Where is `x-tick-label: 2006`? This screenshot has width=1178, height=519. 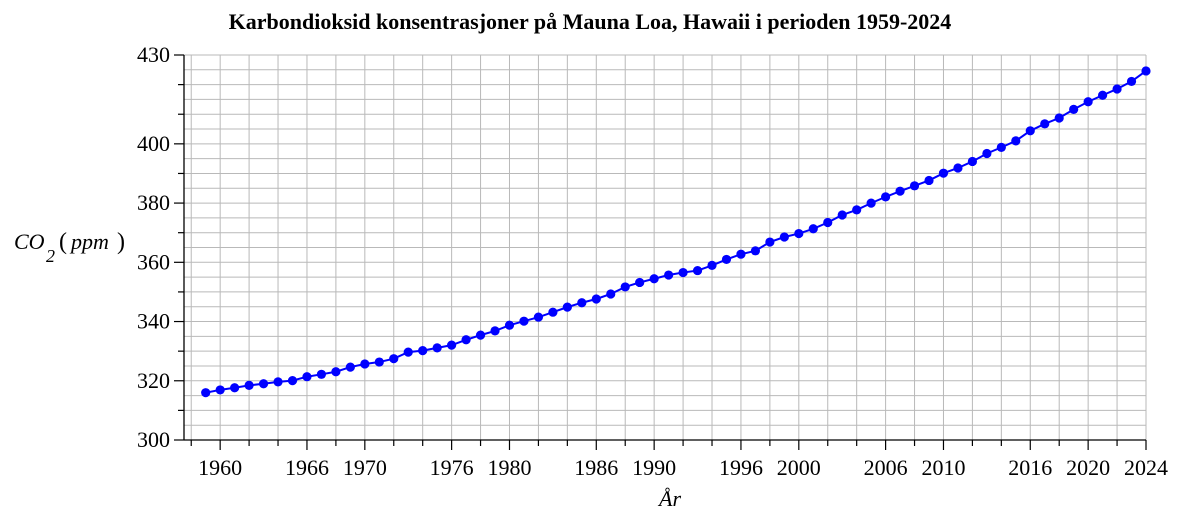
x-tick-label: 2006 is located at coordinates (886, 467).